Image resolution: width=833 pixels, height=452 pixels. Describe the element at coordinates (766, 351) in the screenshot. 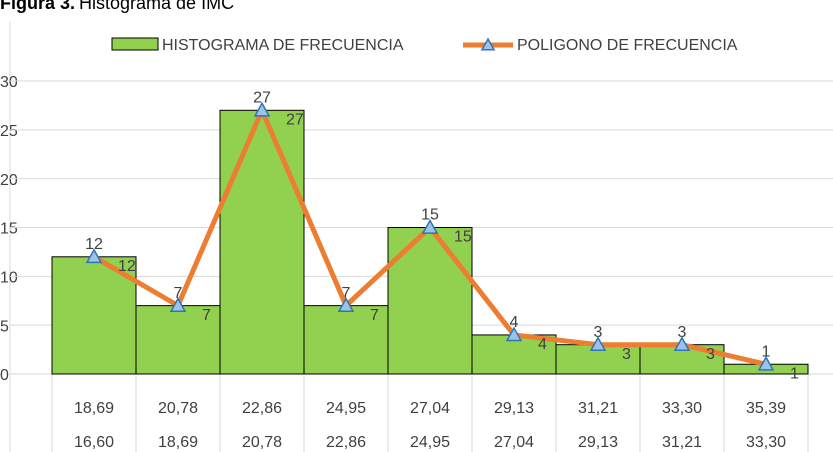

I see `bar-value-label: 1` at that location.